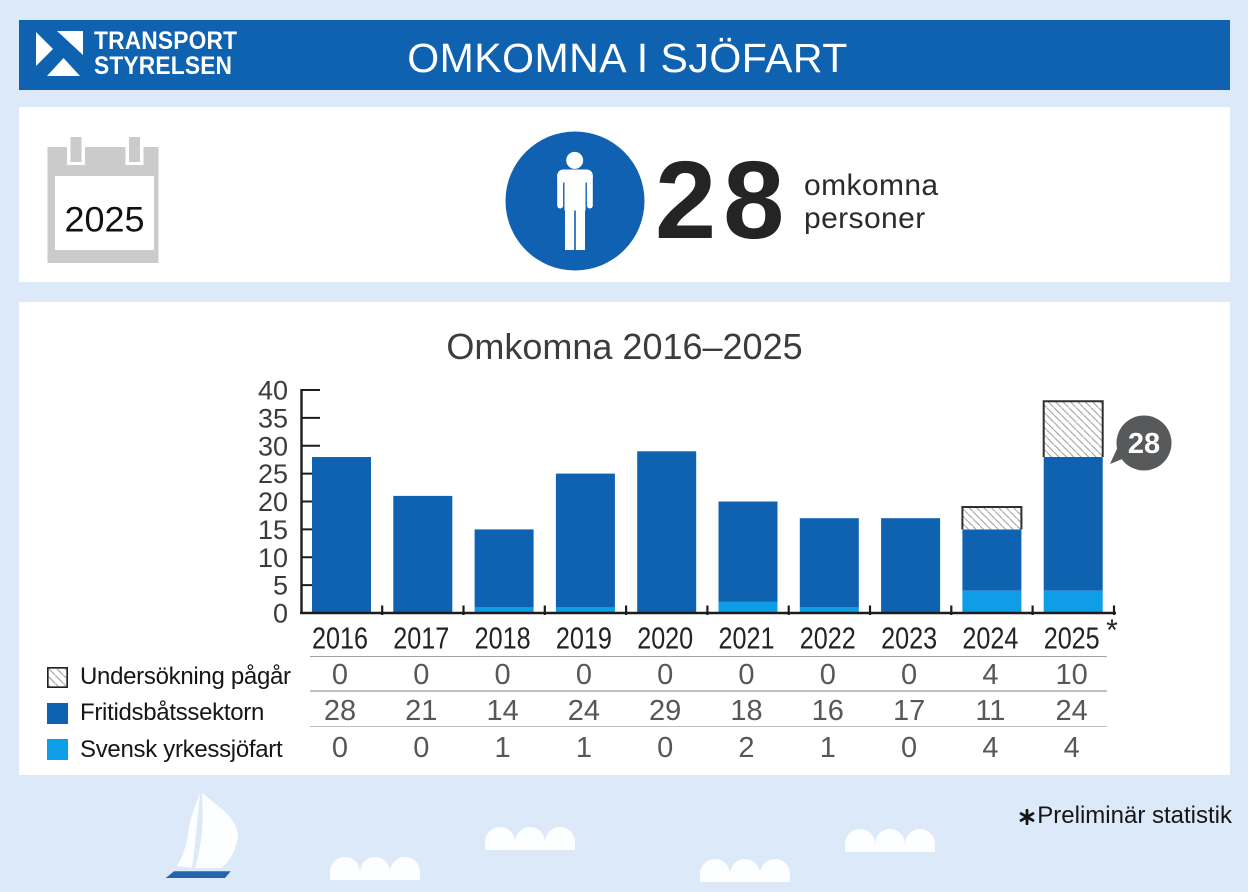 Image resolution: width=1248 pixels, height=892 pixels. I want to click on svg-text: 0, so click(280, 614).